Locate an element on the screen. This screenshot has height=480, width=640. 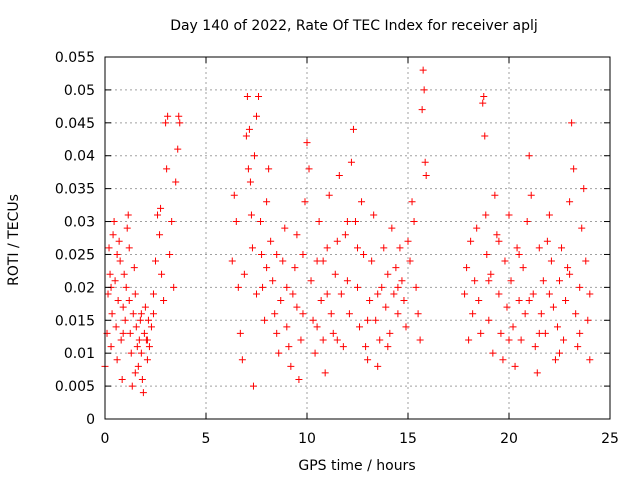
y-tick-label: 0.005 is located at coordinates (75, 387).